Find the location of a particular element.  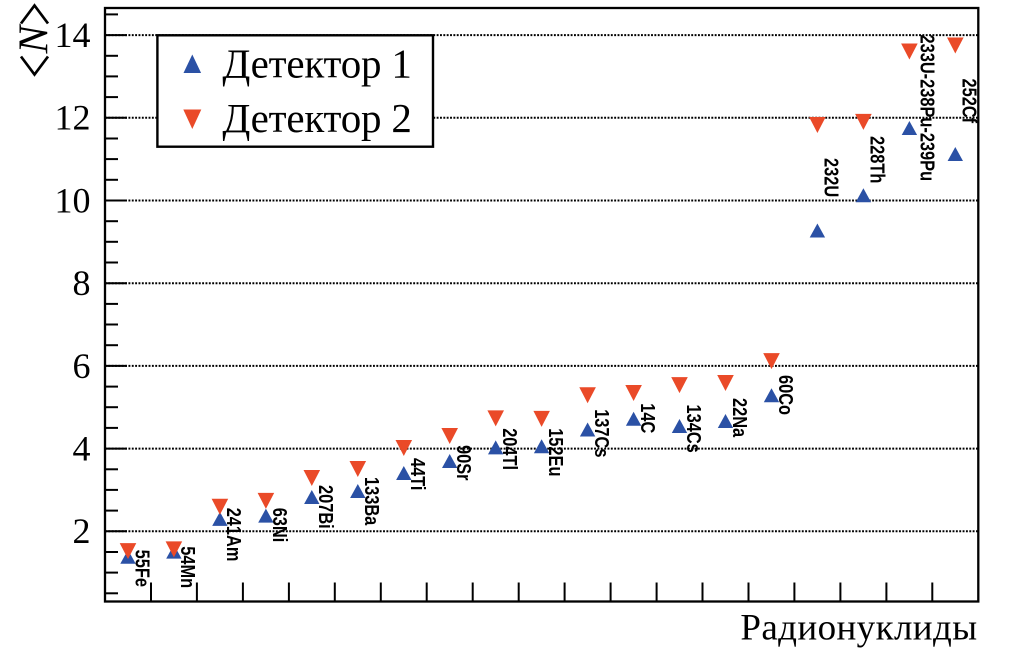

svg-text: N is located at coordinates (35, 39).